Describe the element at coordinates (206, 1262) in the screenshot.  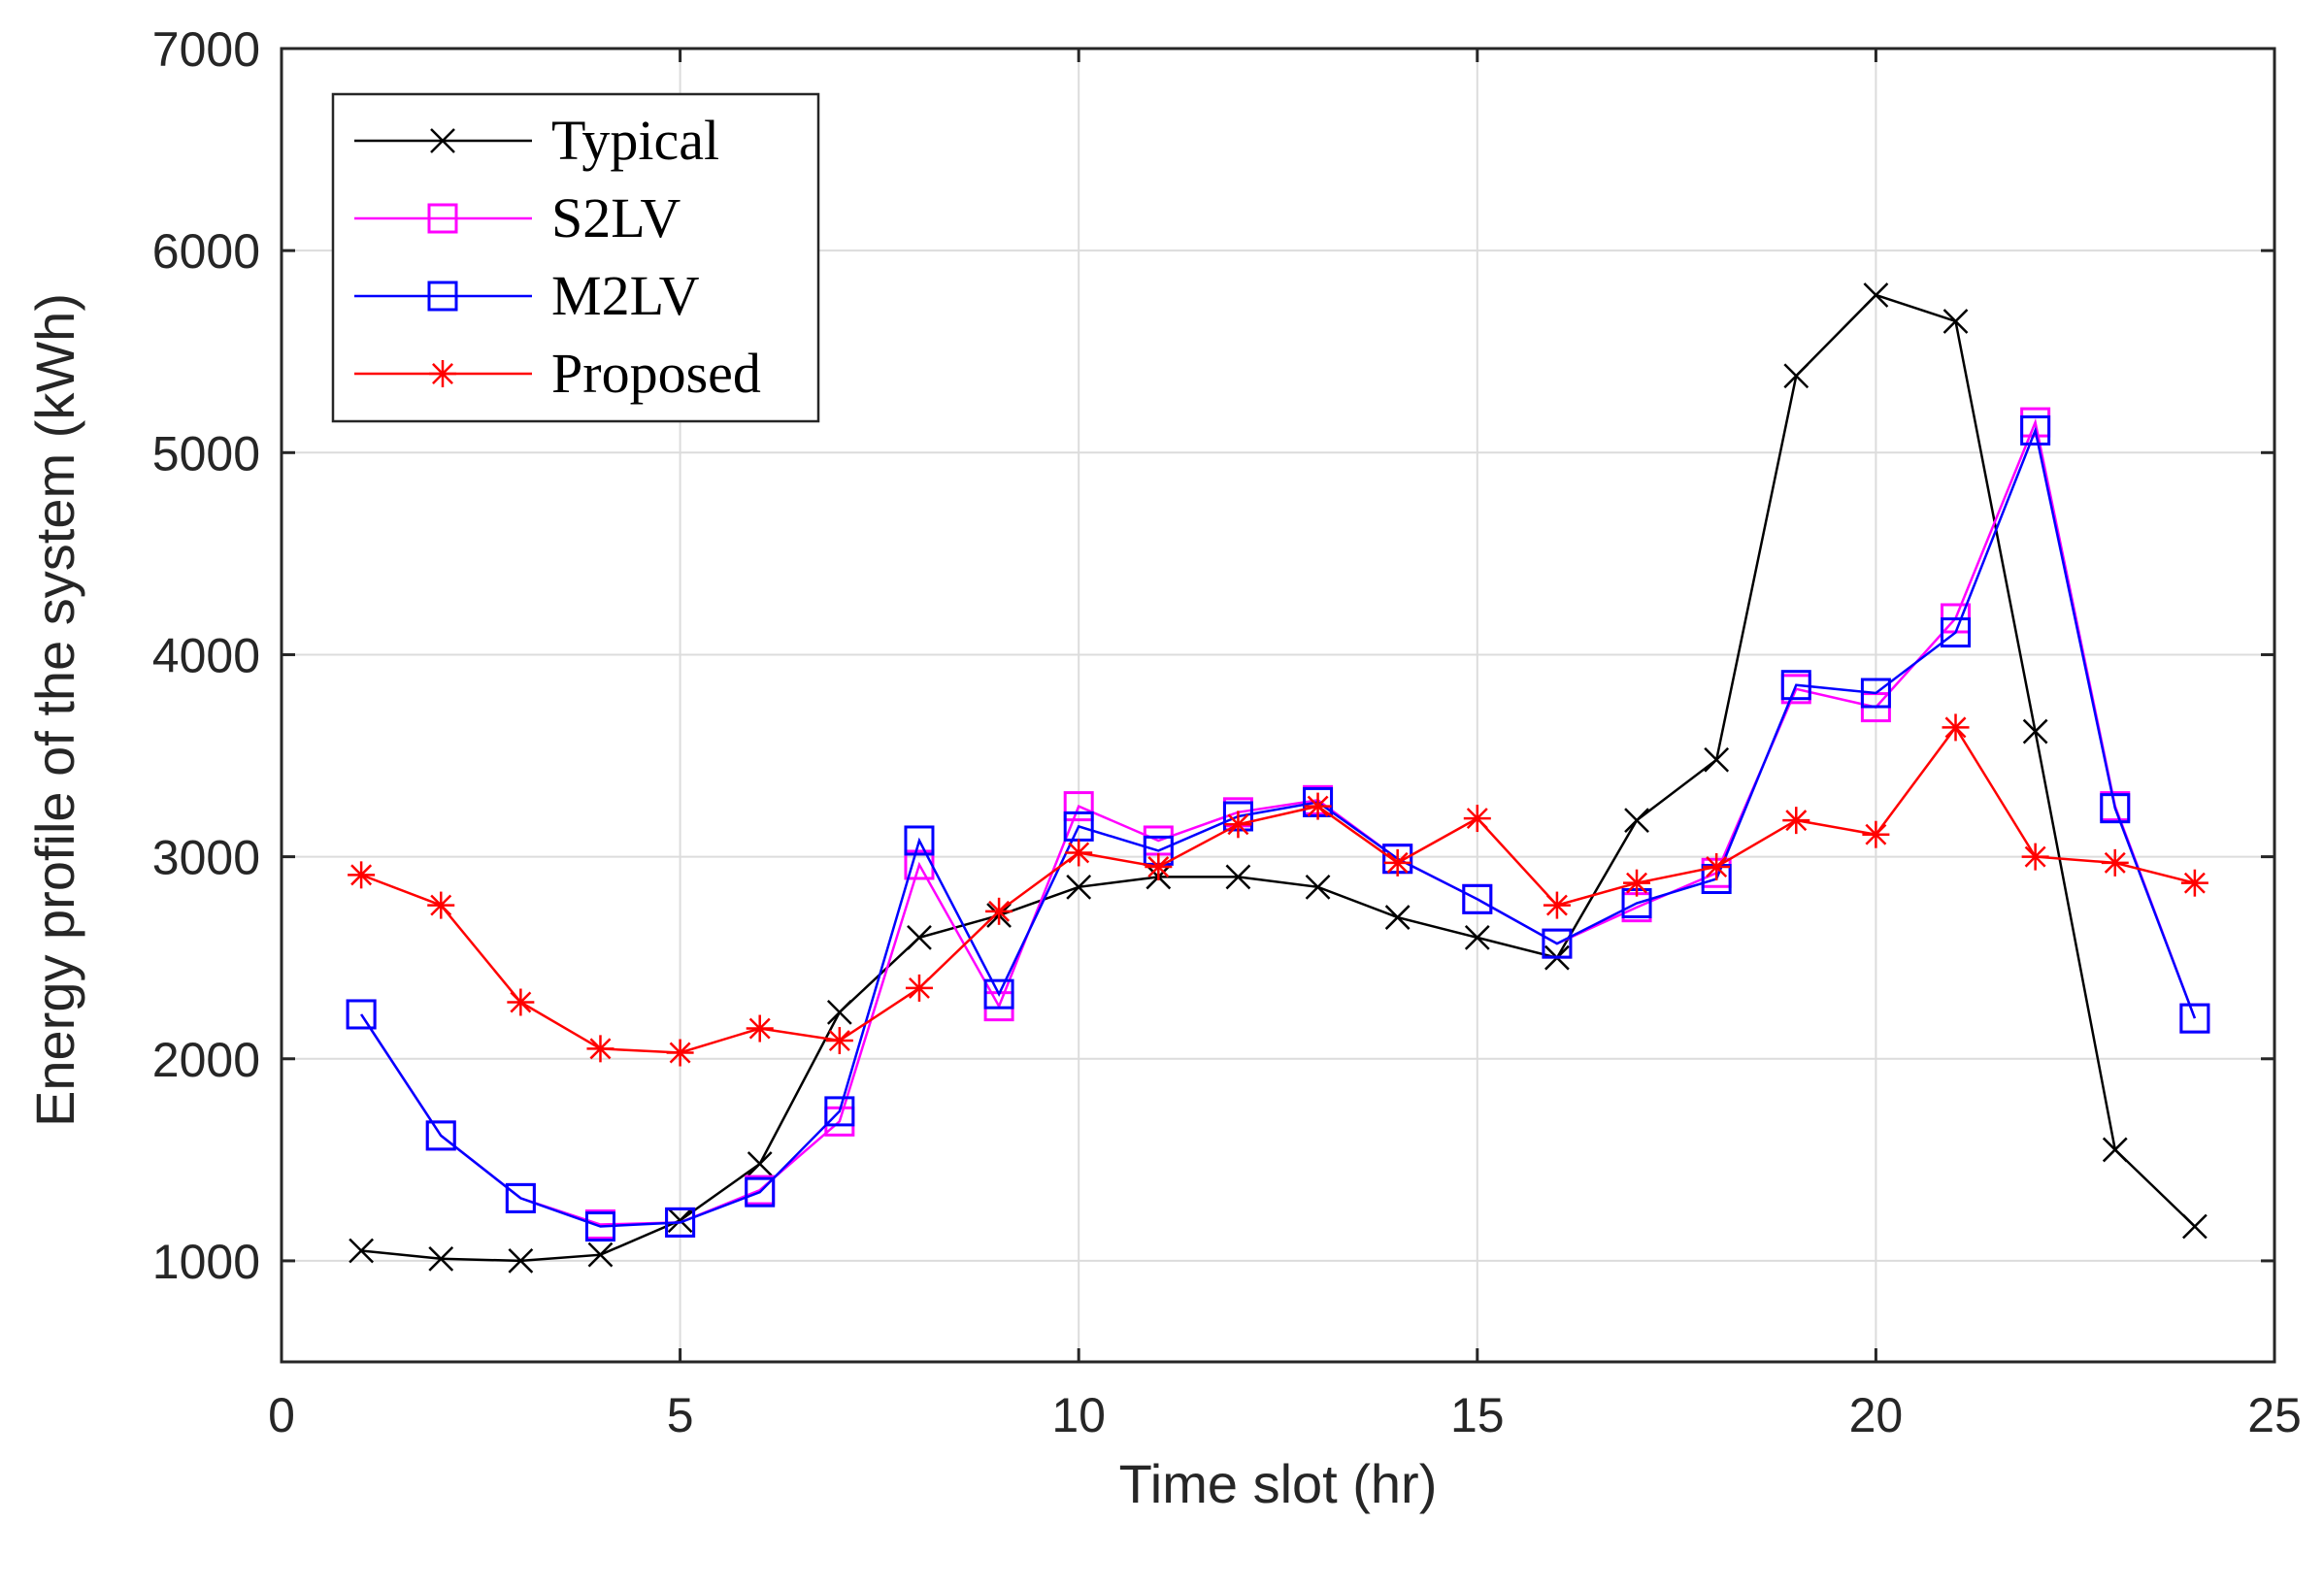
I see `y-tick-label: 1000` at that location.